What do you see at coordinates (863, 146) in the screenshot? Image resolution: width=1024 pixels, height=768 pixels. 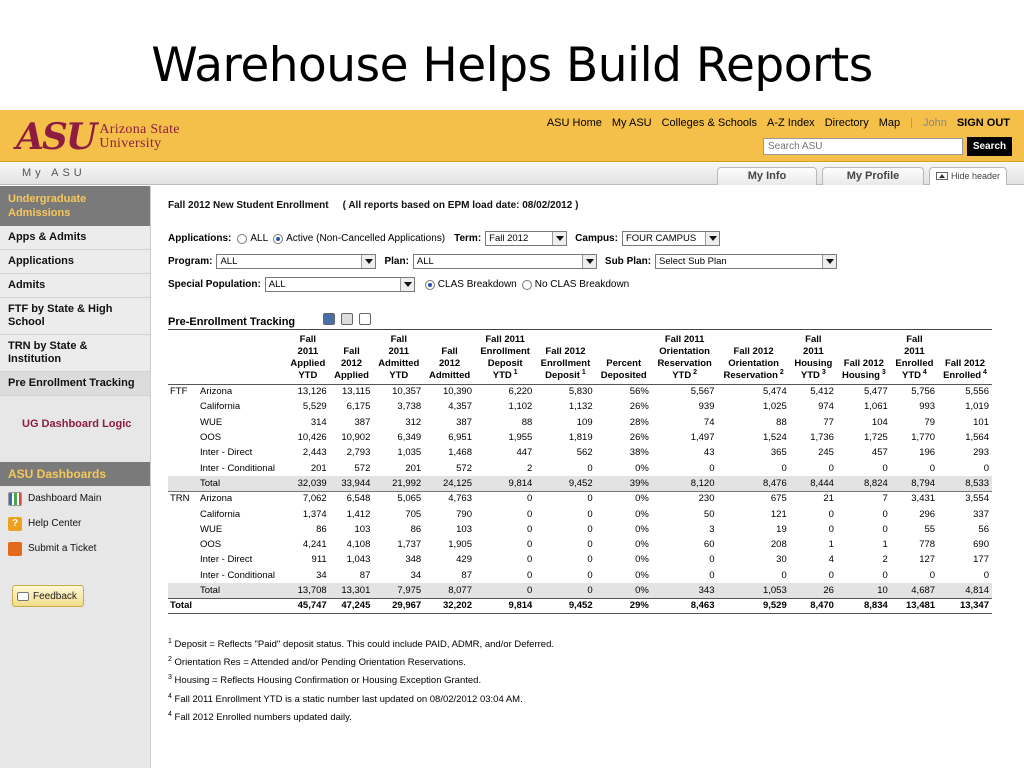 I see `search-input` at bounding box center [863, 146].